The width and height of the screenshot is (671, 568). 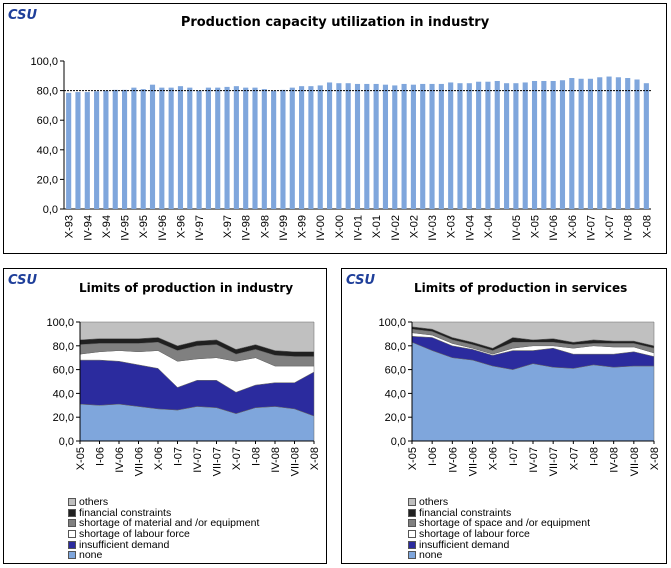 What do you see at coordinates (107, 226) in the screenshot?
I see `x-tick-label: X-94` at bounding box center [107, 226].